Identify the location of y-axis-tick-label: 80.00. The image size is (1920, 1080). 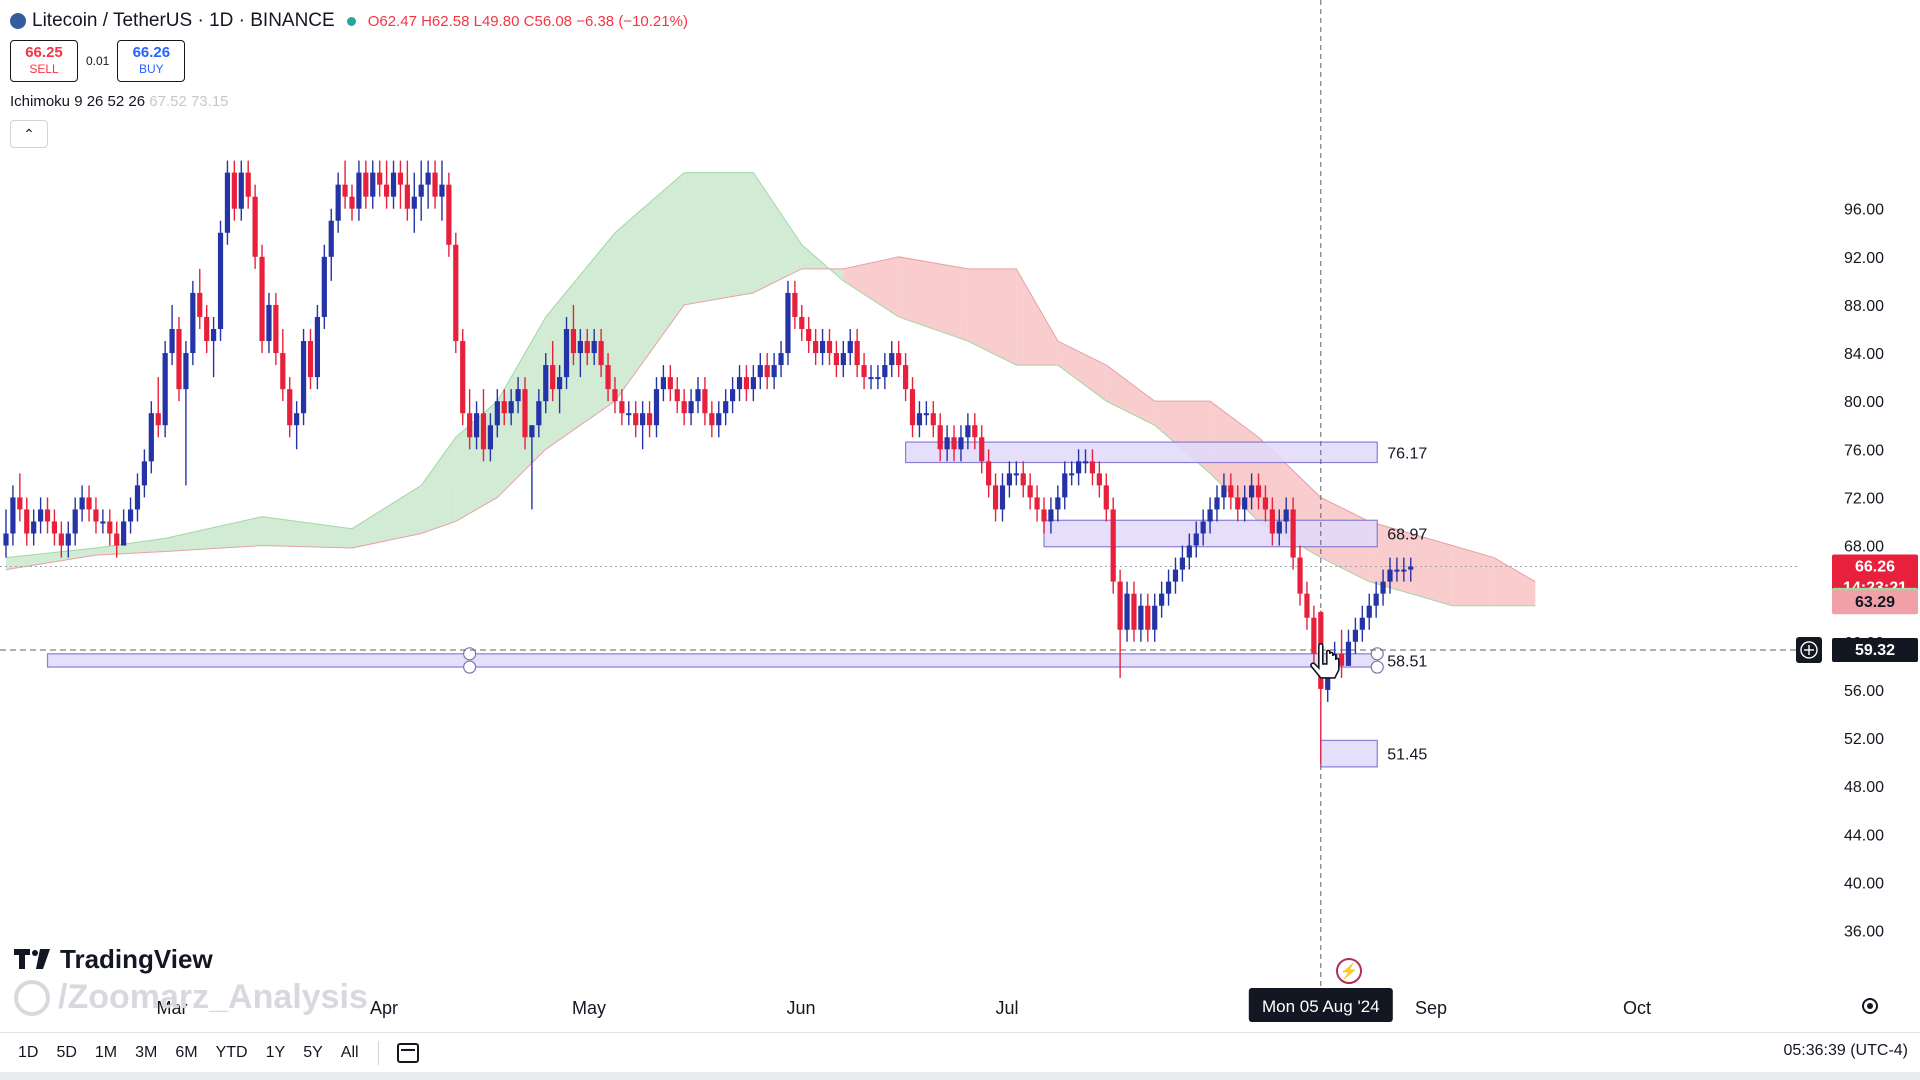
(1864, 402).